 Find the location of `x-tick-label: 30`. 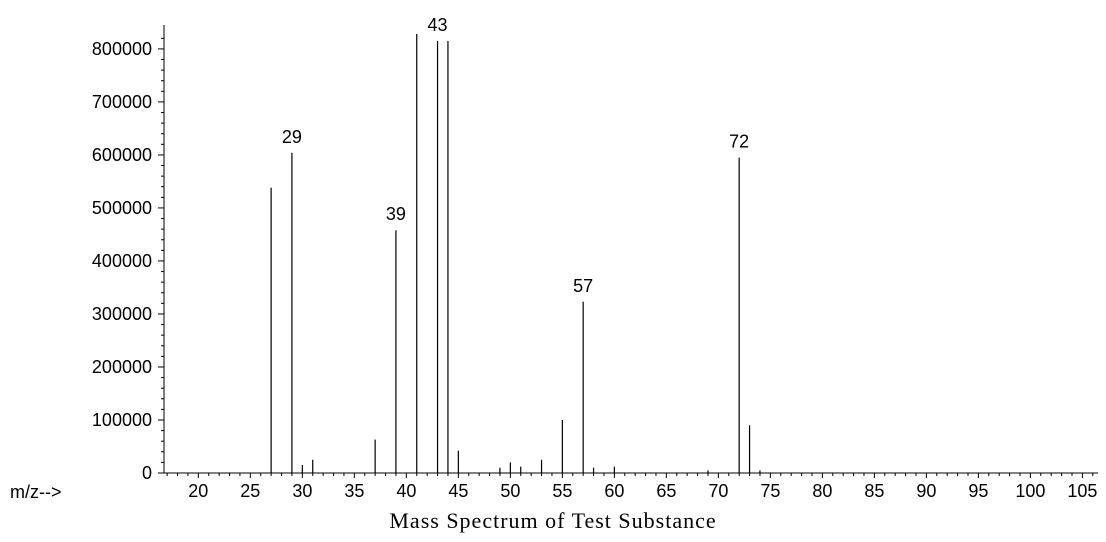

x-tick-label: 30 is located at coordinates (302, 491).